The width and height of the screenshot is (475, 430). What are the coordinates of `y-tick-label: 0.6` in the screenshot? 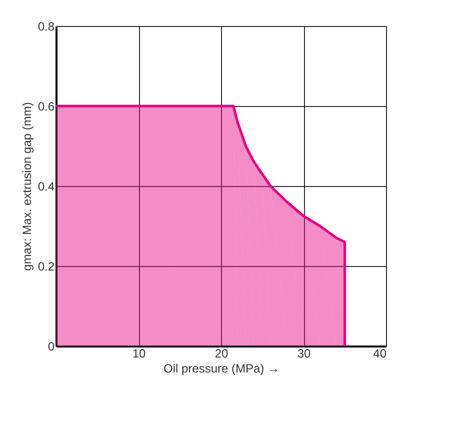 It's located at (46, 107).